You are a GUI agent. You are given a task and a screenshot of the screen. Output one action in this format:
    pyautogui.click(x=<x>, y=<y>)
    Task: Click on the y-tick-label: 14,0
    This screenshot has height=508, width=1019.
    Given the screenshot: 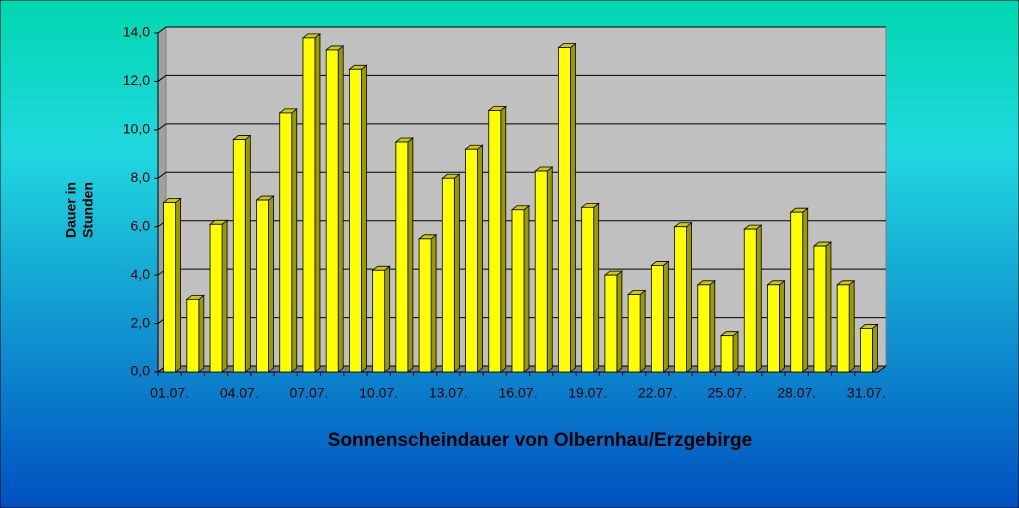 What is the action you would take?
    pyautogui.click(x=136, y=32)
    